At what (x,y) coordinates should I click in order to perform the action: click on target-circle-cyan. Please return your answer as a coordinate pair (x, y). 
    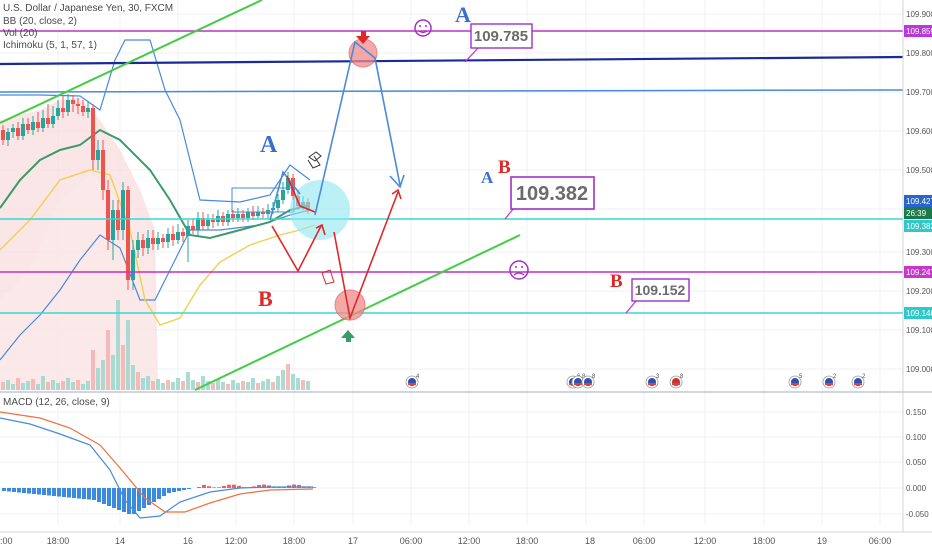
    Looking at the image, I should click on (320, 210).